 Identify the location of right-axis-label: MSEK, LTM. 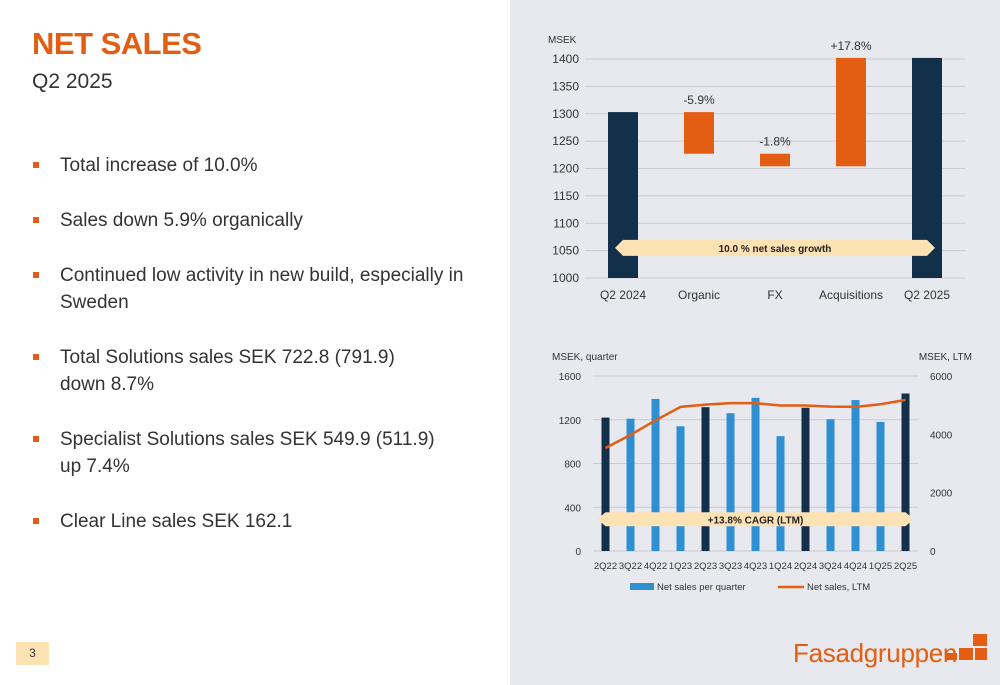
(945, 357).